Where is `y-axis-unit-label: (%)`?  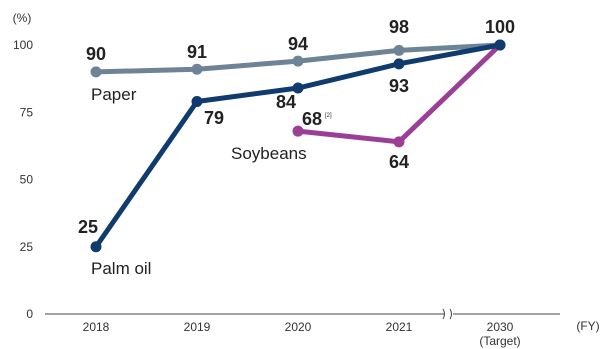 y-axis-unit-label: (%) is located at coordinates (22, 18).